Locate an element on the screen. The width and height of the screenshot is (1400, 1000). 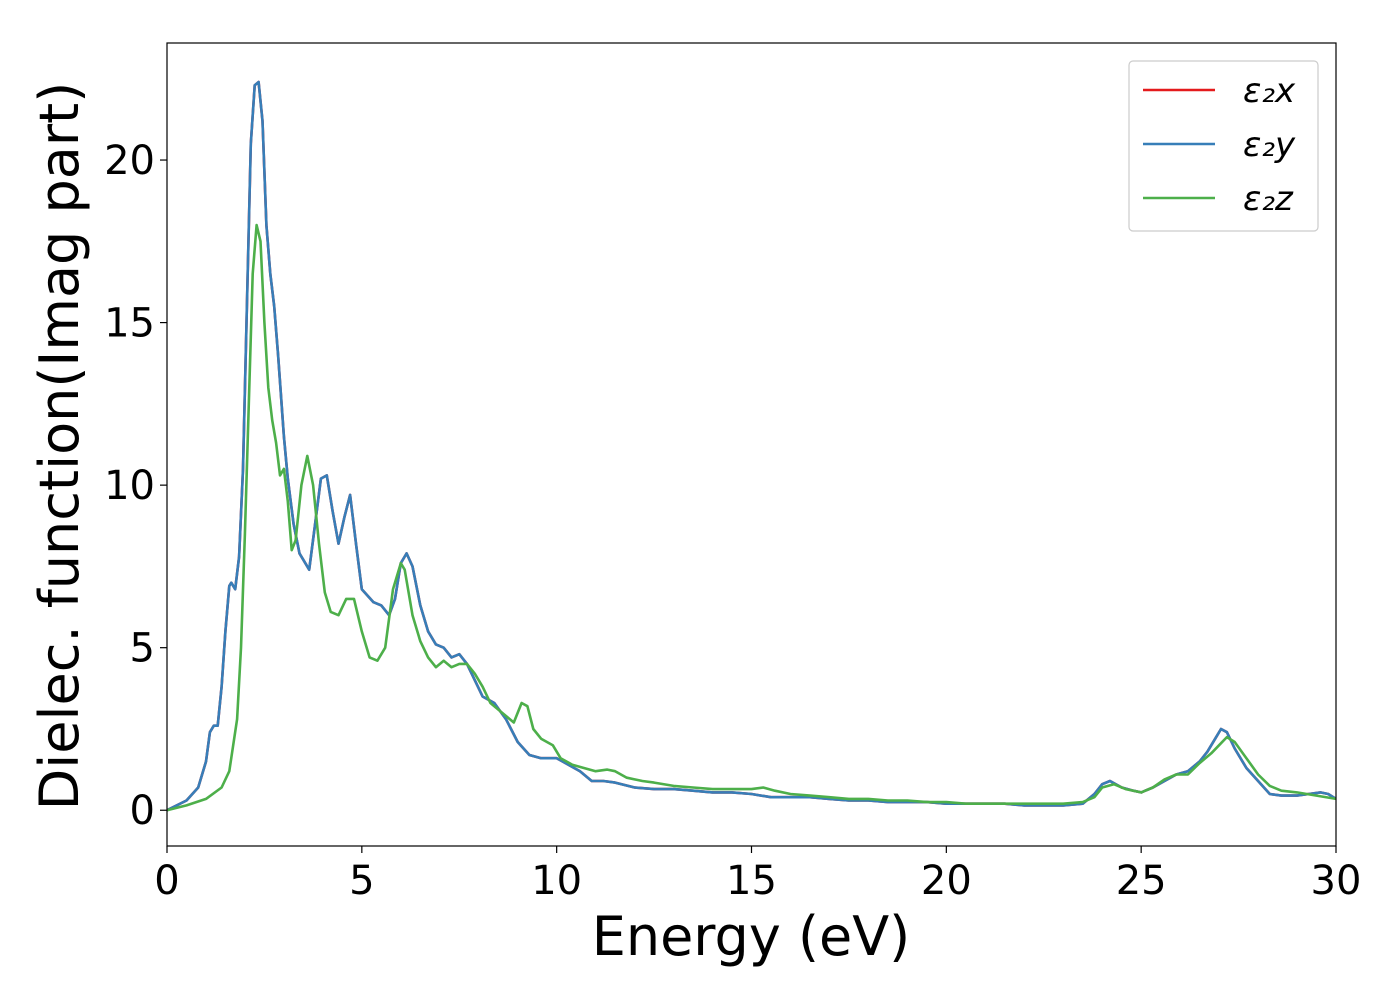
x-axis: 0 5 10 15 20 25 30 is located at coordinates (757, 875).